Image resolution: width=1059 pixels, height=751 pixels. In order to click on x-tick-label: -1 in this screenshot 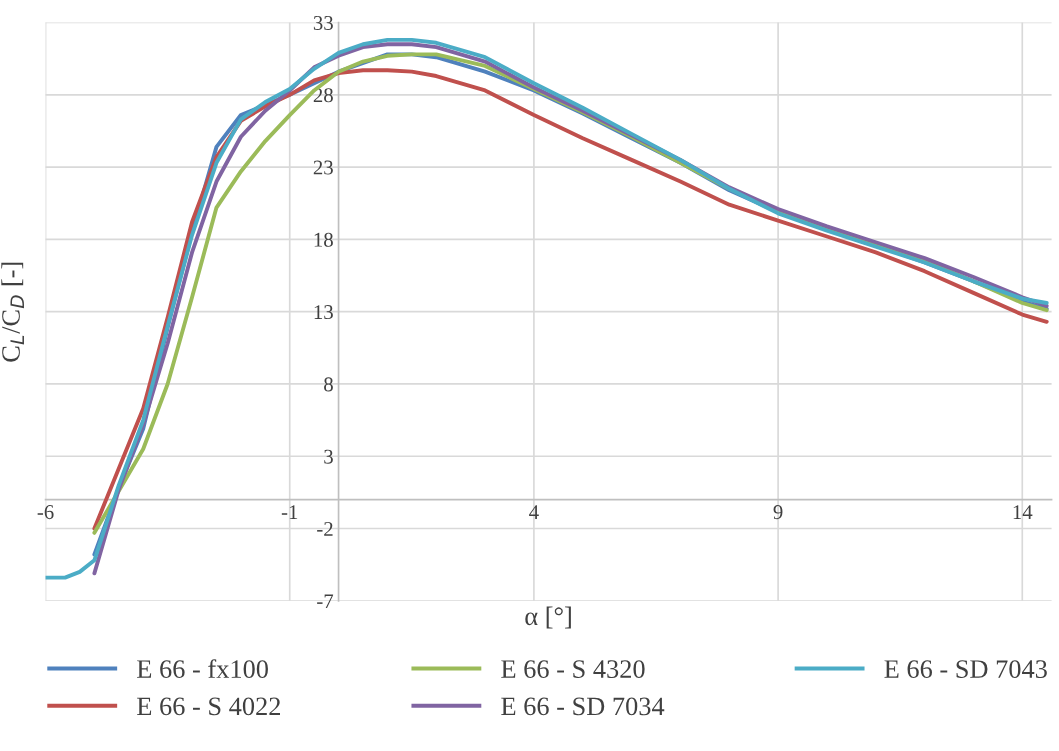, I will do `click(289, 512)`.